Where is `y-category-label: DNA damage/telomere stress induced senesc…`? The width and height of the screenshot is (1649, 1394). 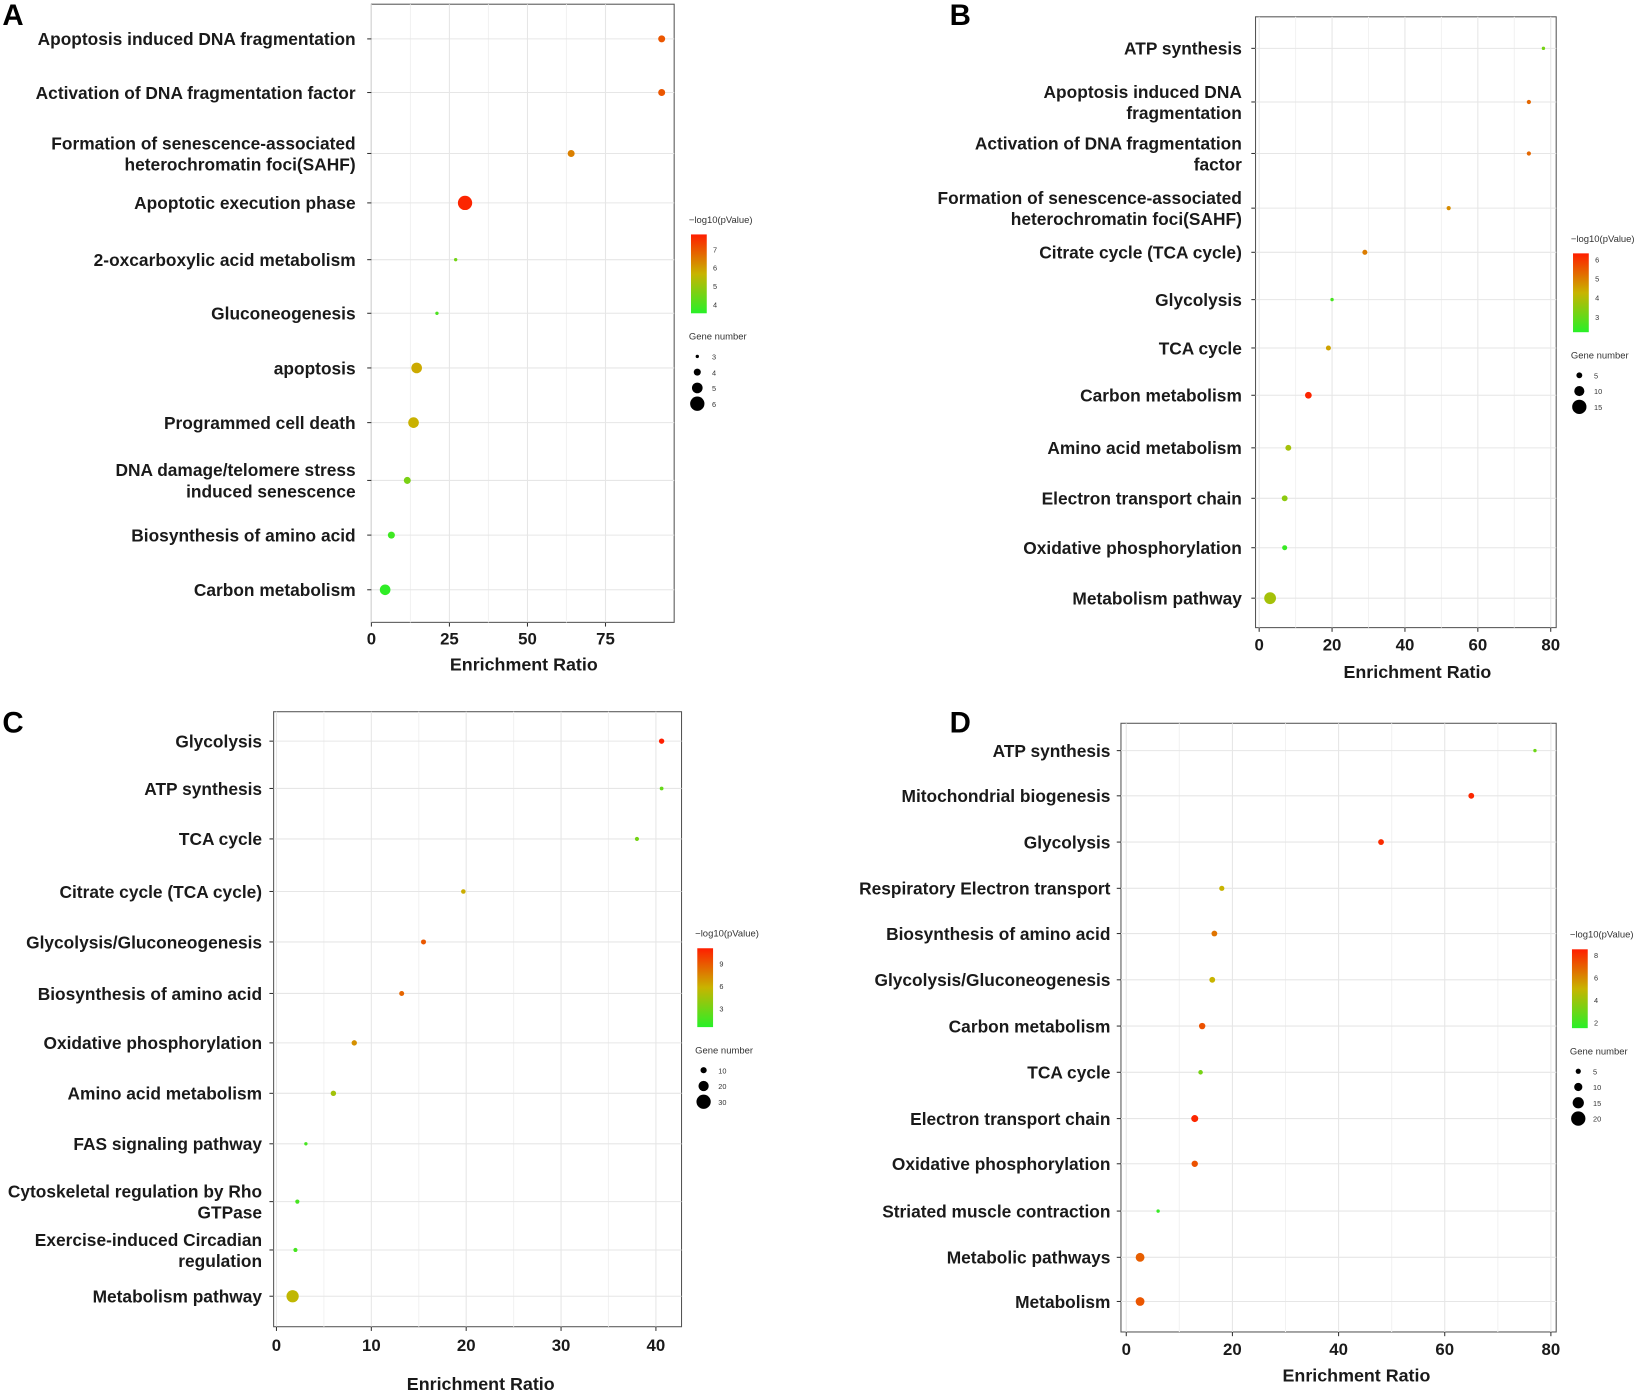
y-category-label: DNA damage/telomere stress induced senesc… is located at coordinates (236, 480).